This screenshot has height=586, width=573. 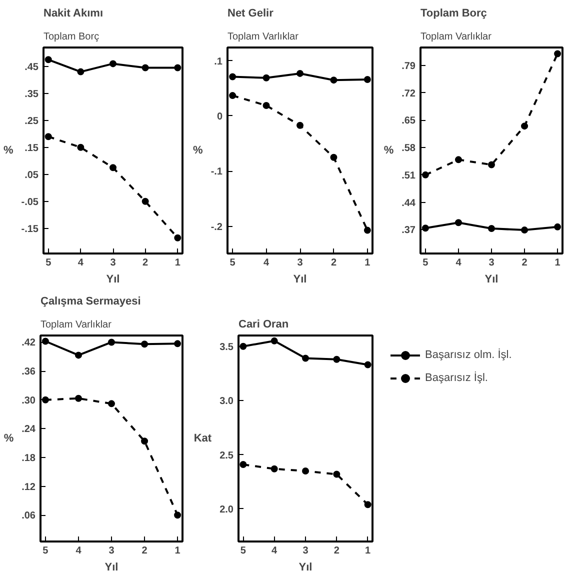 What do you see at coordinates (227, 347) in the screenshot?
I see `y-tick-label: 3.5` at bounding box center [227, 347].